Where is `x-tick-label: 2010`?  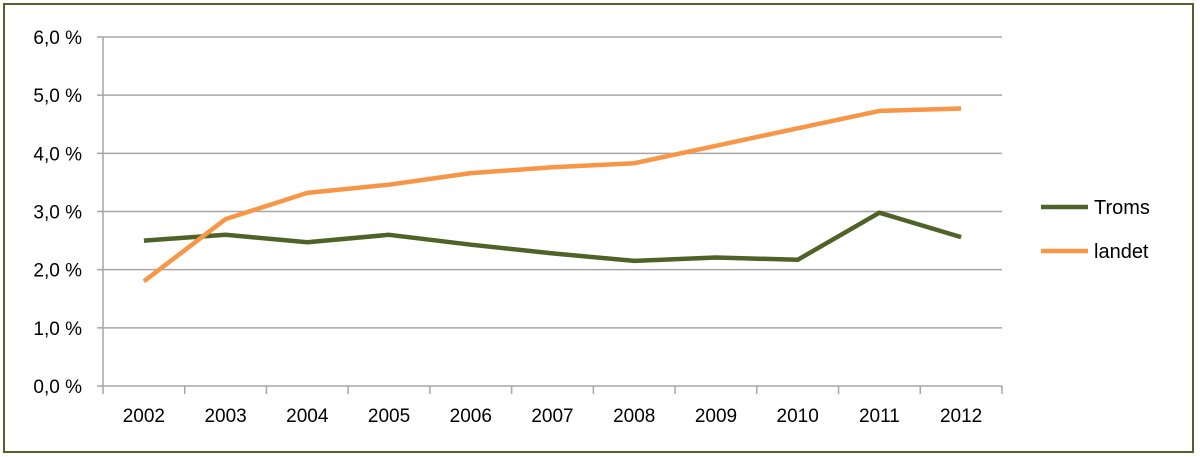 x-tick-label: 2010 is located at coordinates (798, 416).